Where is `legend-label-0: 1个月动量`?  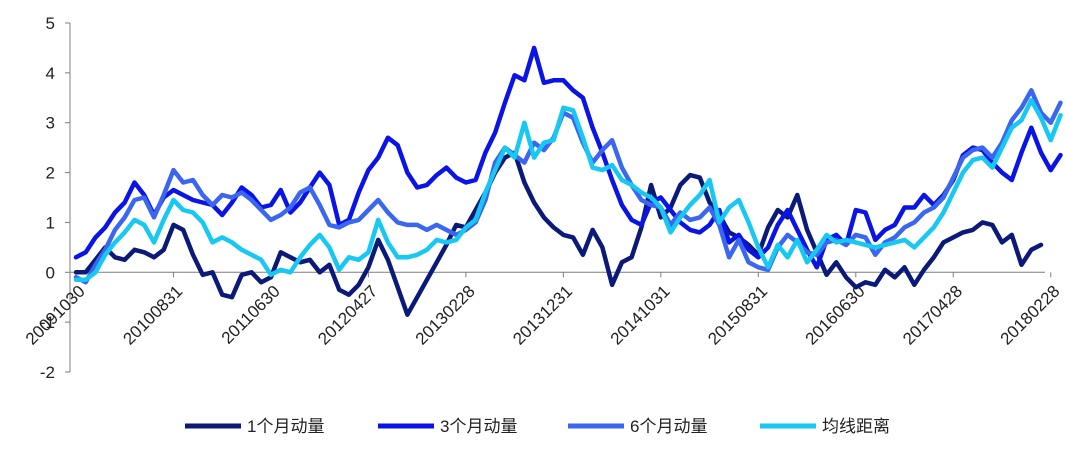
legend-label-0: 1个月动量 is located at coordinates (285, 426).